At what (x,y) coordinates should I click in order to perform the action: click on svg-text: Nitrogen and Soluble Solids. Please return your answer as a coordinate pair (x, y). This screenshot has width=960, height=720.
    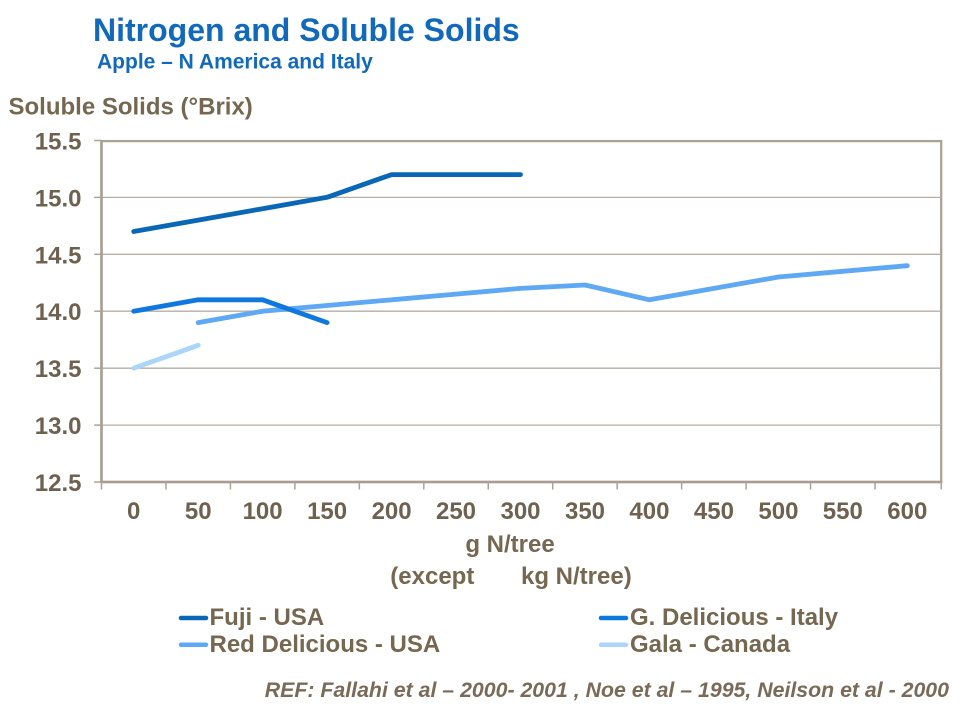
    Looking at the image, I should click on (306, 30).